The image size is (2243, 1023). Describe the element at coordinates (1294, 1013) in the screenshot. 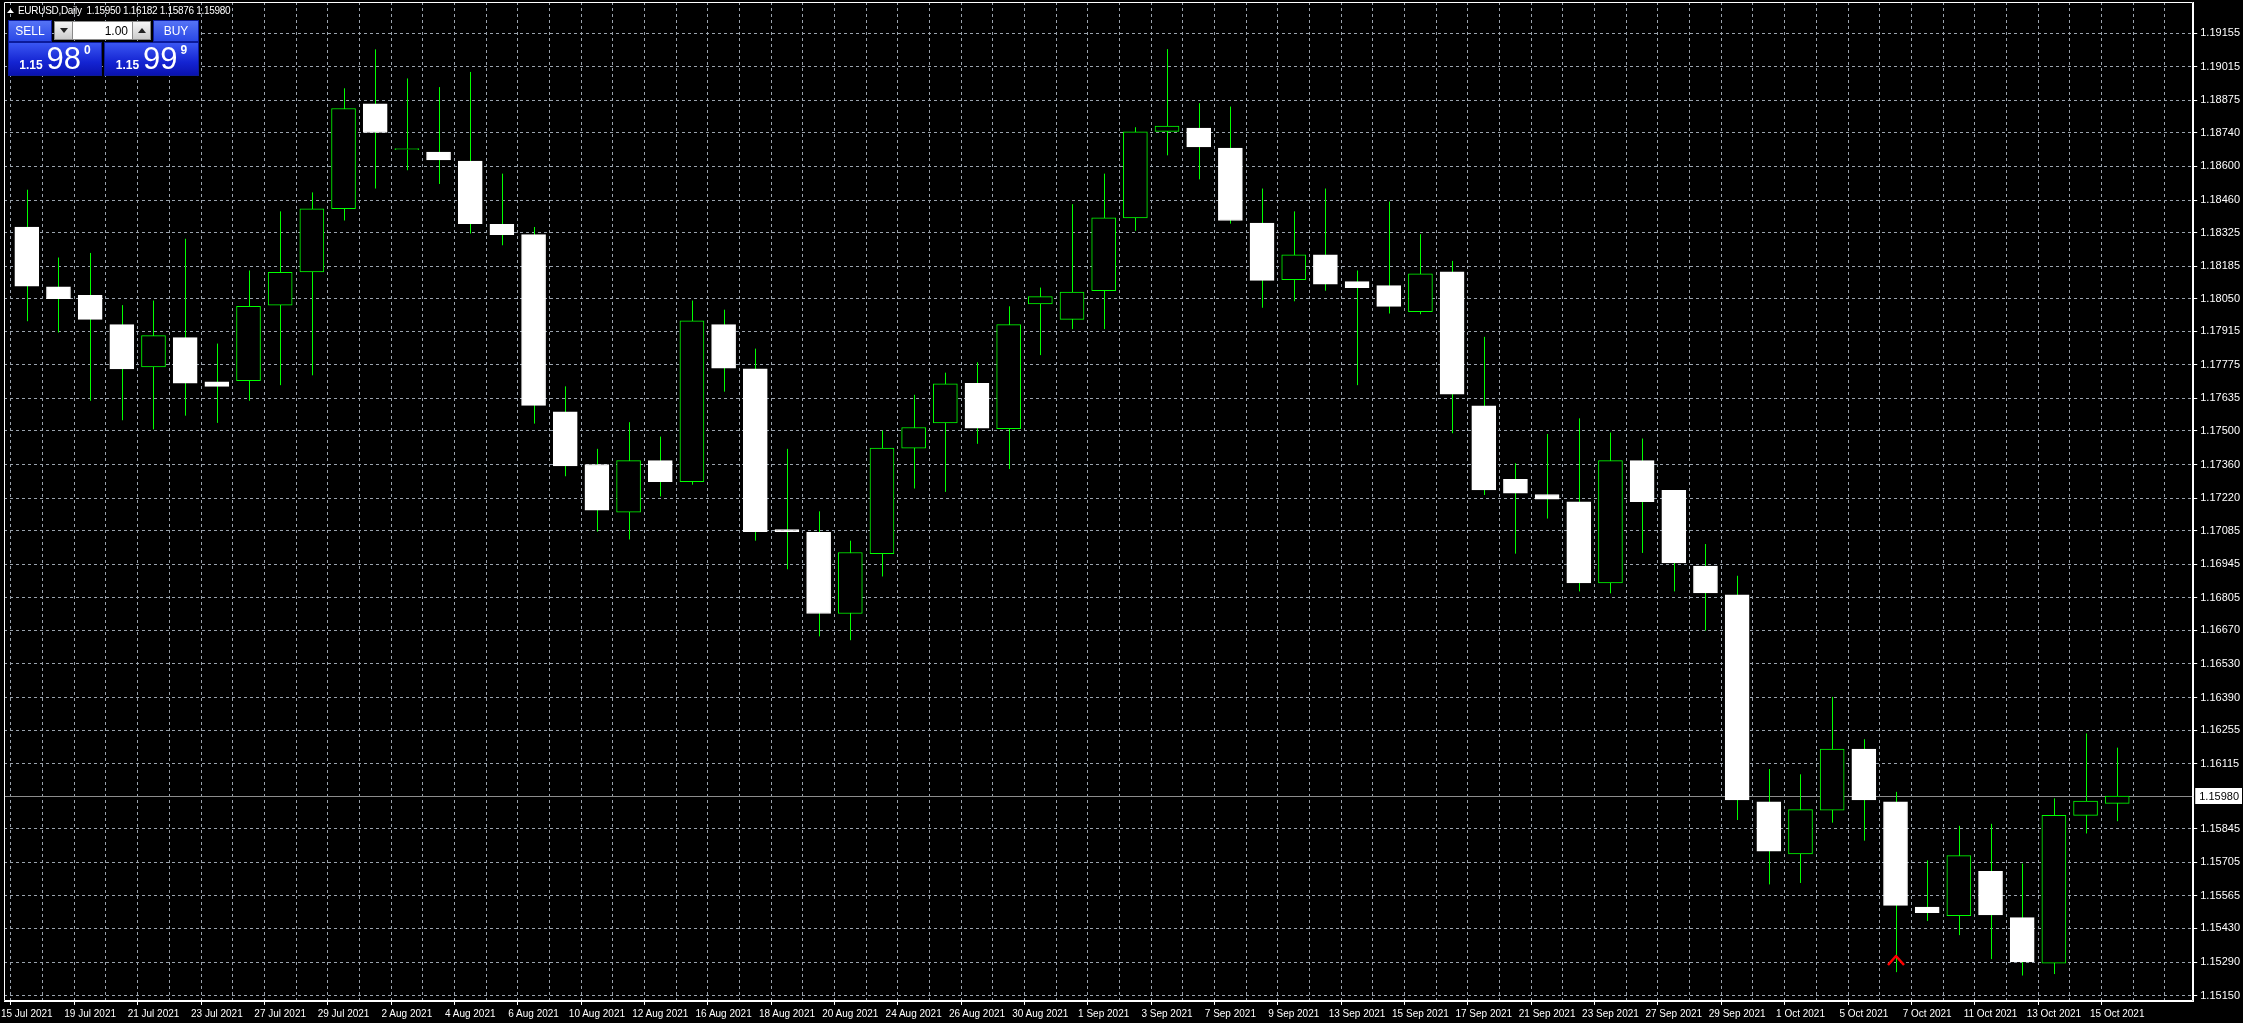

I see `x-tick-label: 9 Sep 2021` at that location.